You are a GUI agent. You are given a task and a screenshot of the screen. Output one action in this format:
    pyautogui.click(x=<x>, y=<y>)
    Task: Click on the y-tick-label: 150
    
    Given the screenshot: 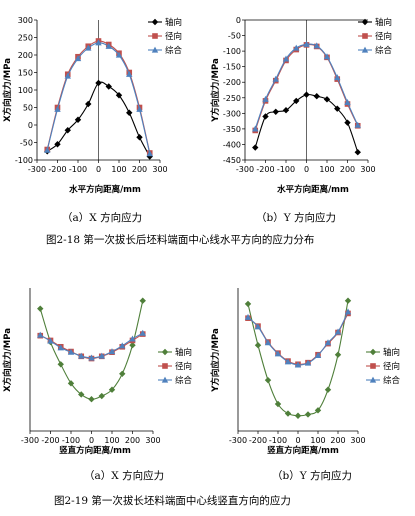 What is the action you would take?
    pyautogui.click(x=25, y=73)
    